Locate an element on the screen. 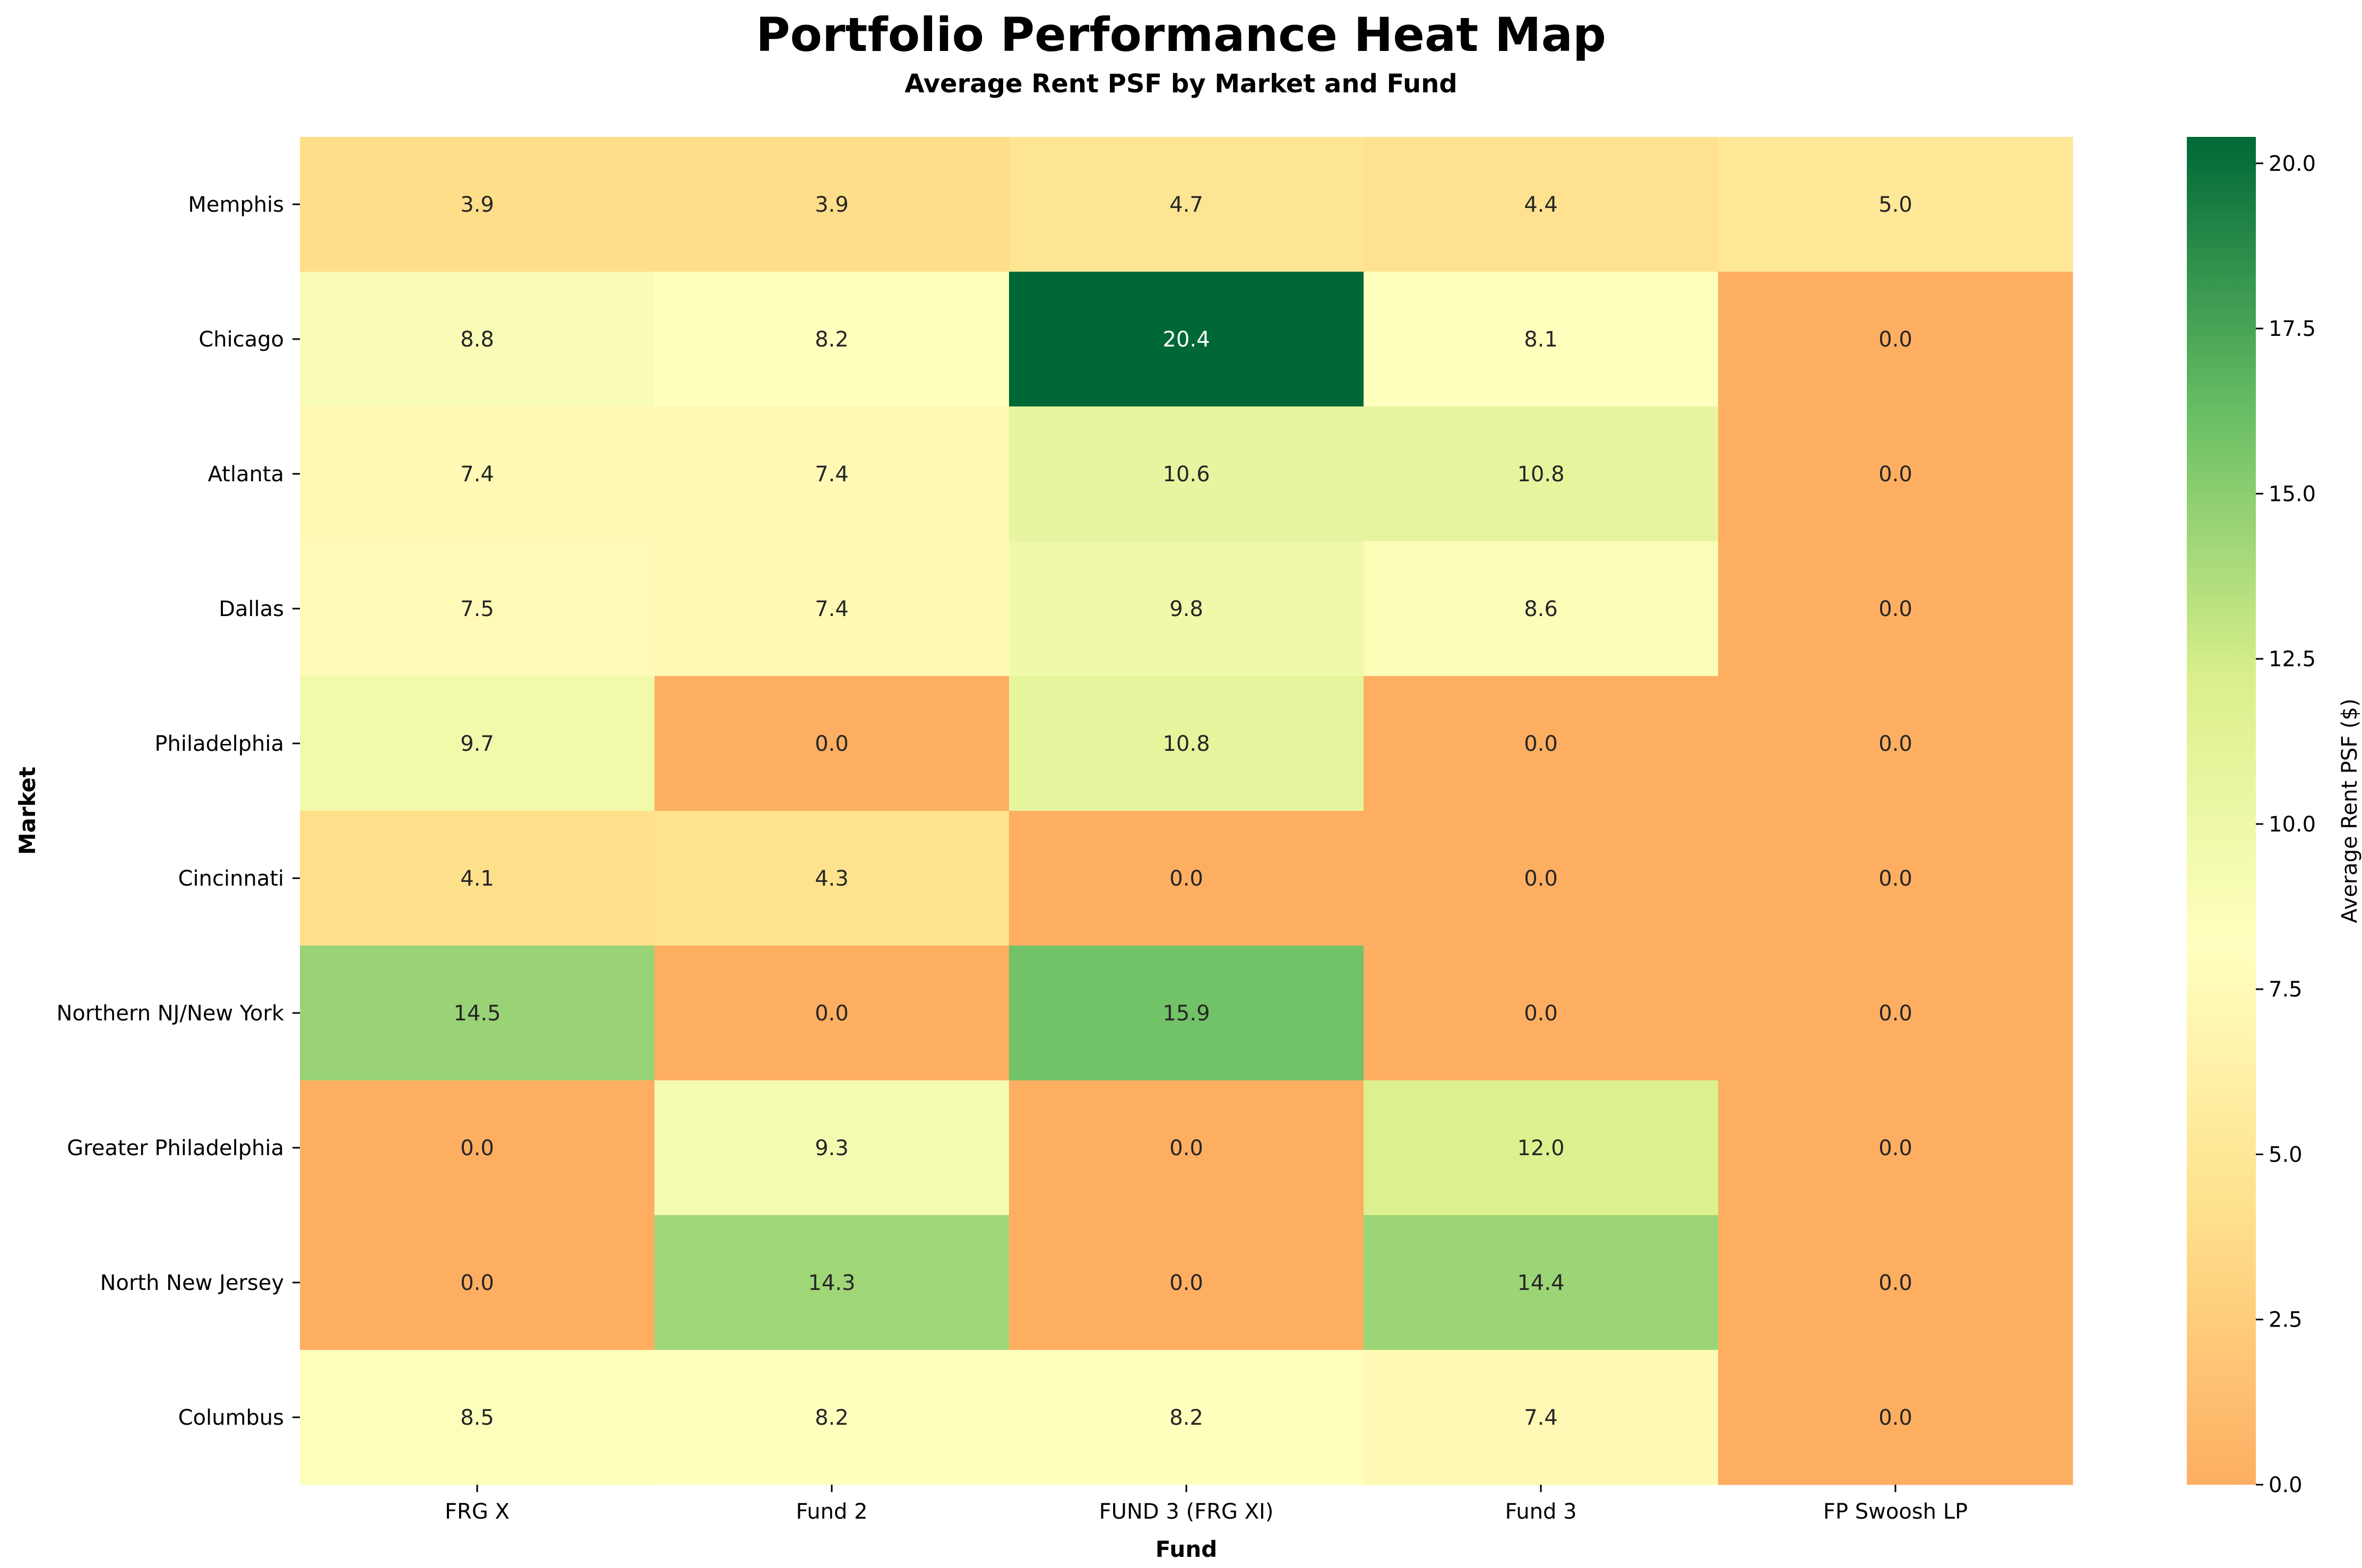 Image resolution: width=2362 pixels, height=1568 pixels. y-tick-label: Greater Philadelphia is located at coordinates (175, 1148).